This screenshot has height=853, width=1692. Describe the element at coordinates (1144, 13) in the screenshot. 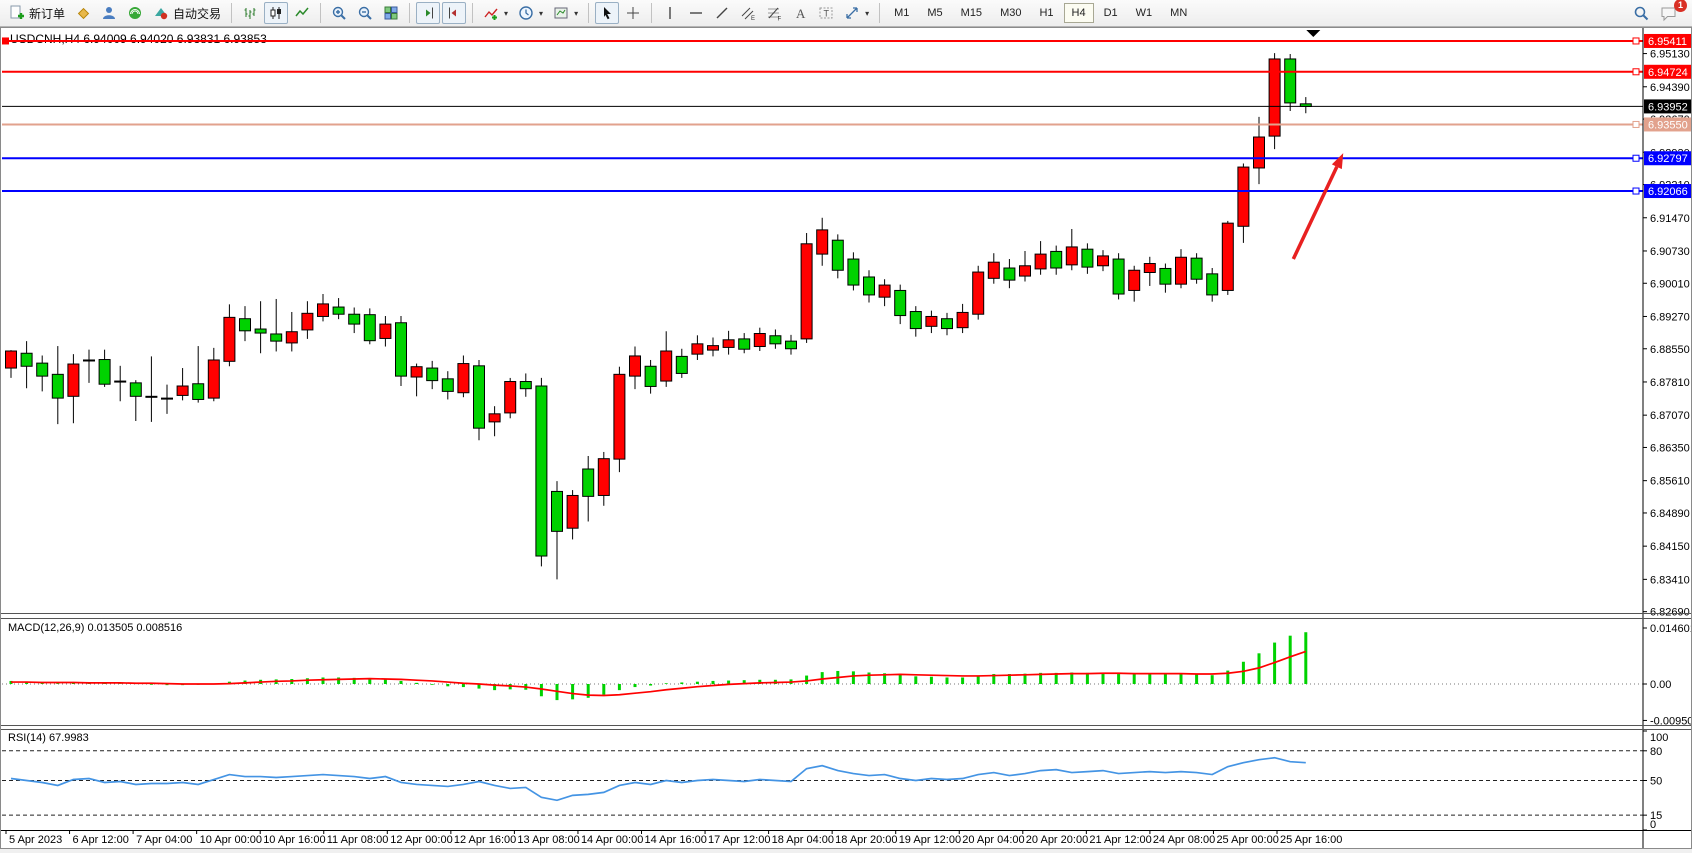

I see `timeframe-w1-button: W1` at that location.